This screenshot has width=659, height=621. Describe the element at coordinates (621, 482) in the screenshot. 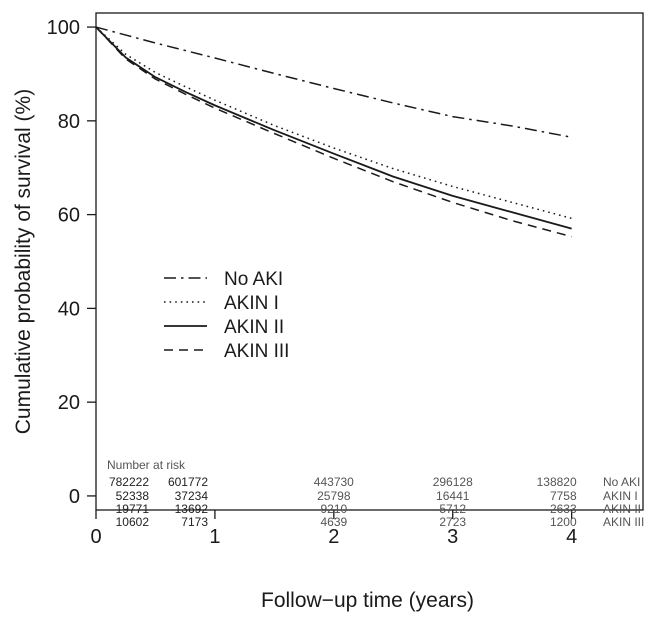

I see `risk-table-row-label: No AKI` at that location.